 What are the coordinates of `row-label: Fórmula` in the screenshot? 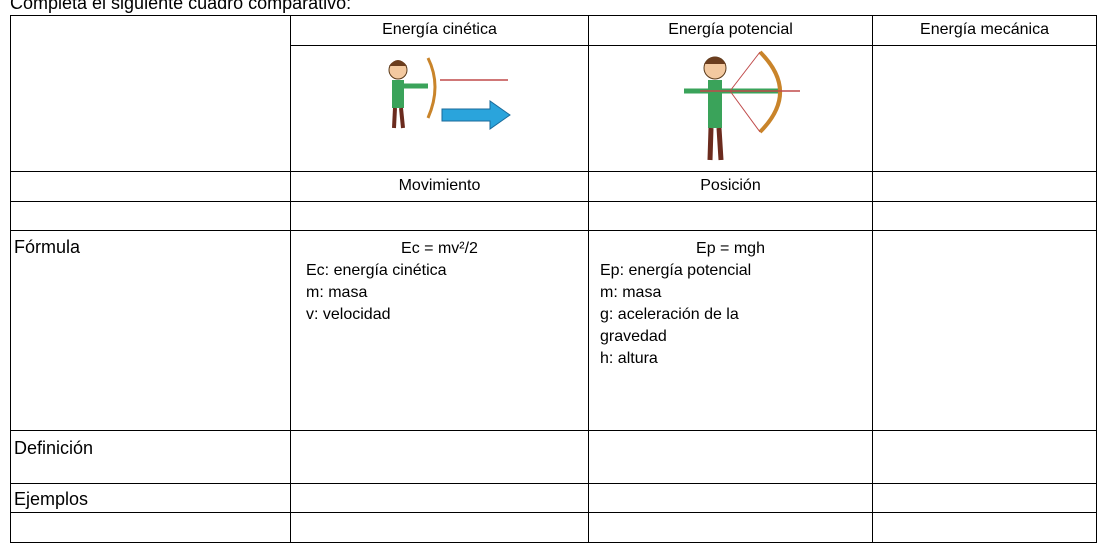 It's located at (47, 247).